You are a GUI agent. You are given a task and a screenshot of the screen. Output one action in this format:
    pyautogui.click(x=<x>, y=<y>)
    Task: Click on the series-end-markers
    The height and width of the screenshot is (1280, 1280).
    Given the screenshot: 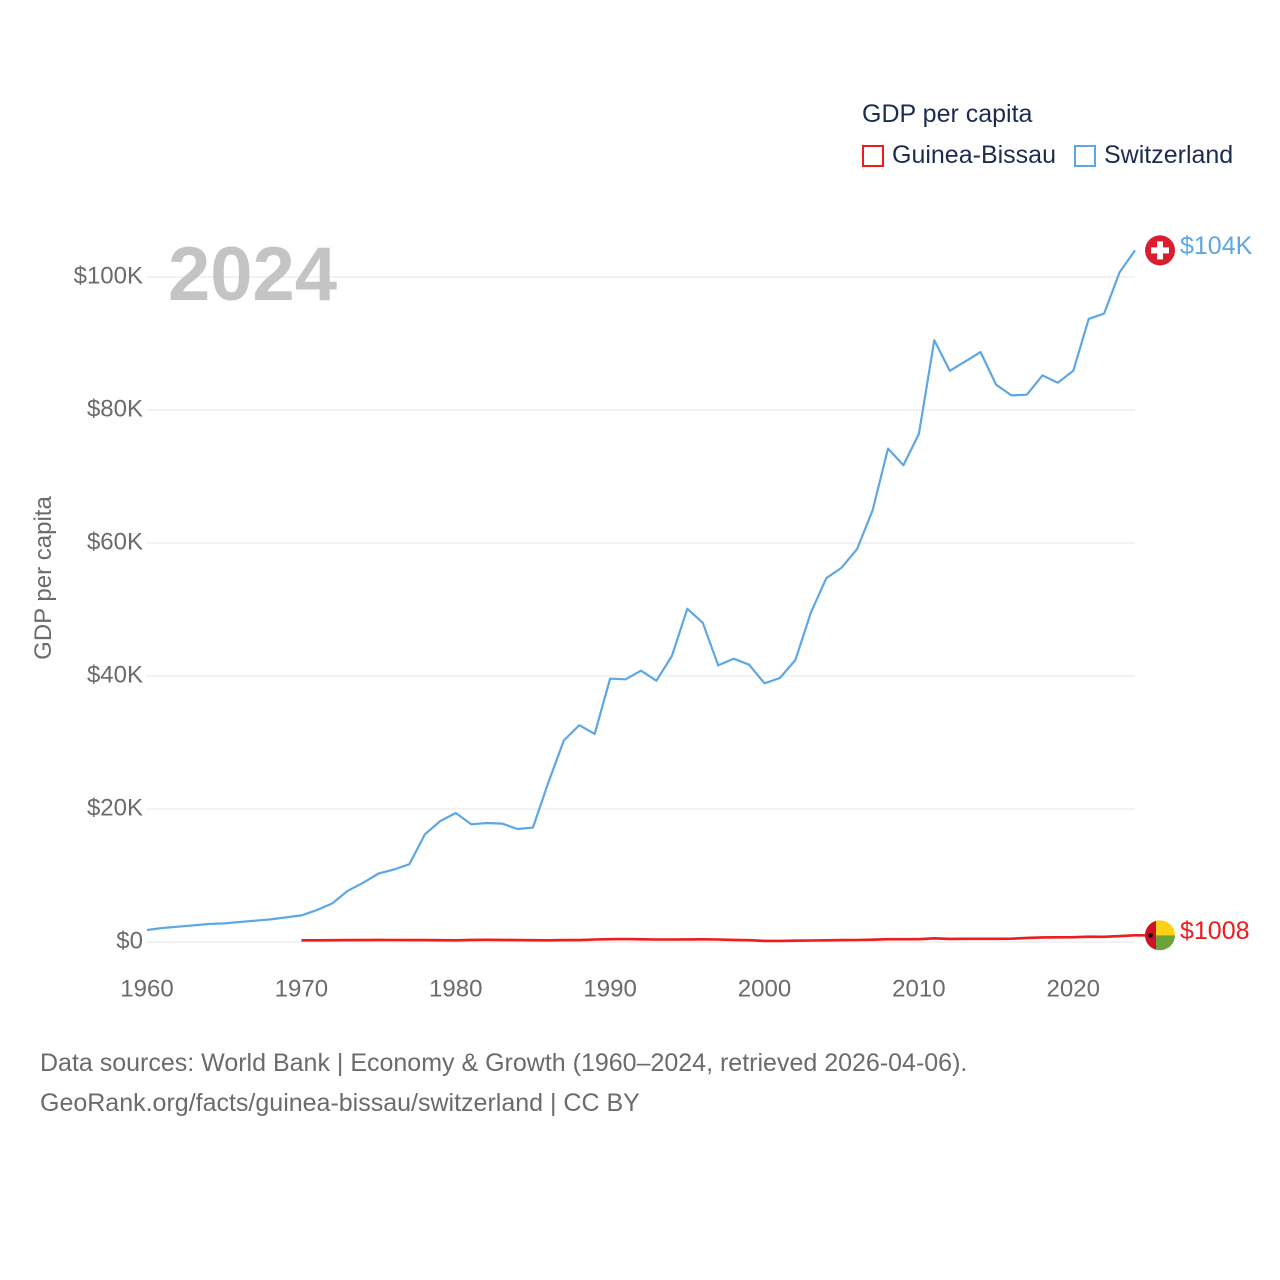 What is the action you would take?
    pyautogui.click(x=1160, y=593)
    